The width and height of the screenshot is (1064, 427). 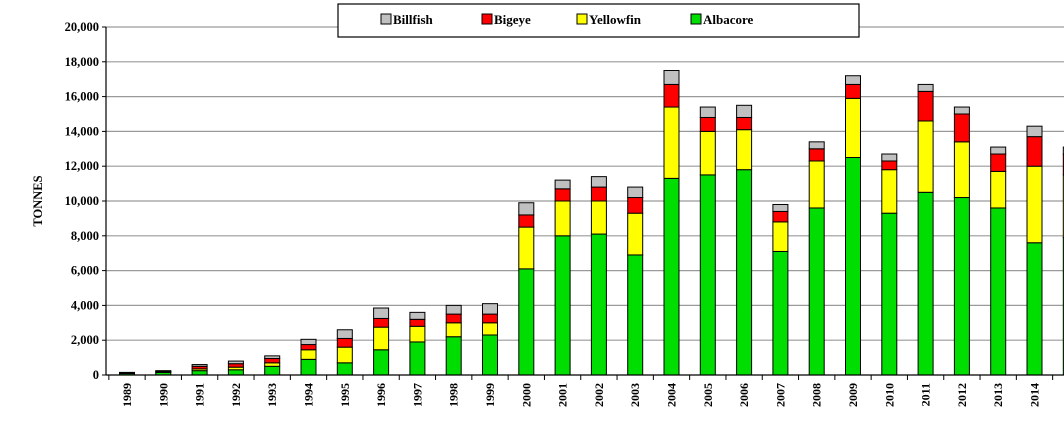 What do you see at coordinates (780, 313) in the screenshot?
I see `bar-segment-albacore-2007` at bounding box center [780, 313].